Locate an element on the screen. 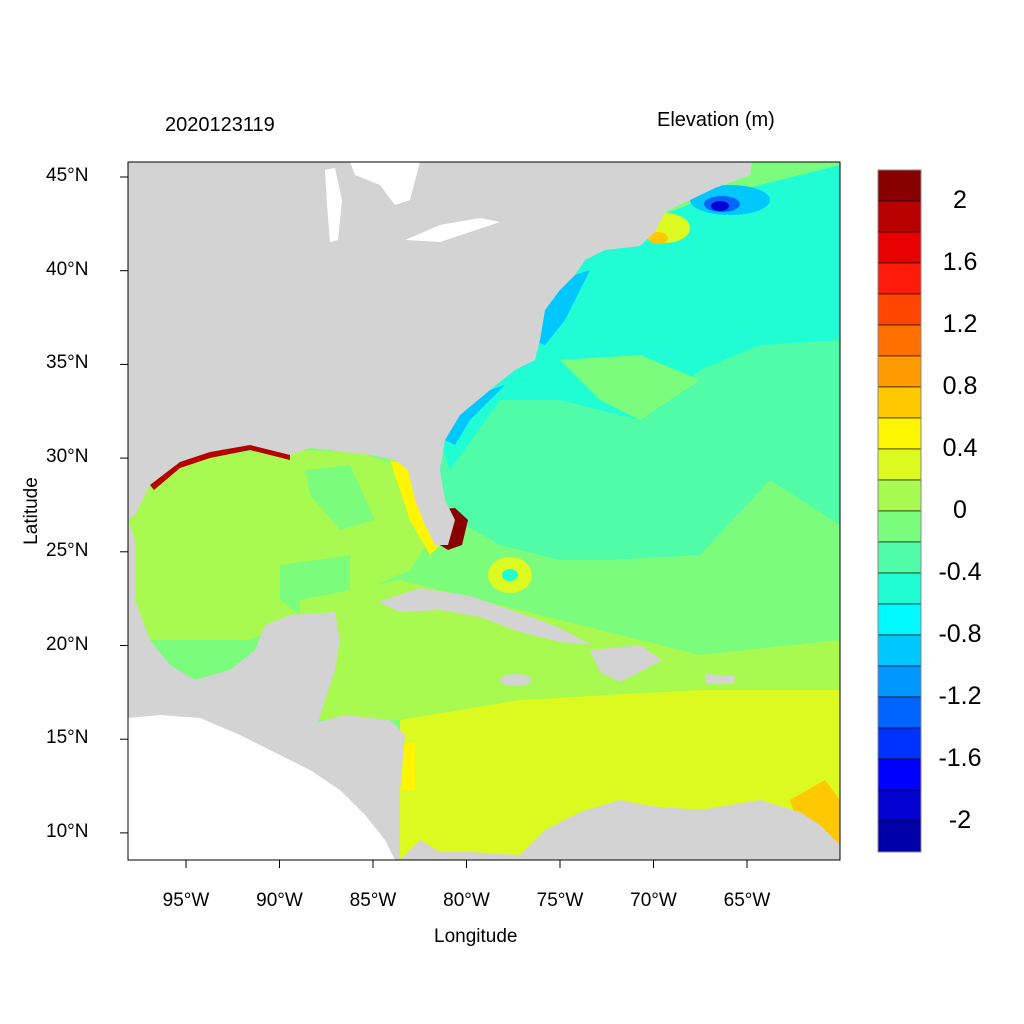 Image resolution: width=1024 pixels, height=1024 pixels. y-tick-label: 15°N is located at coordinates (67, 738).